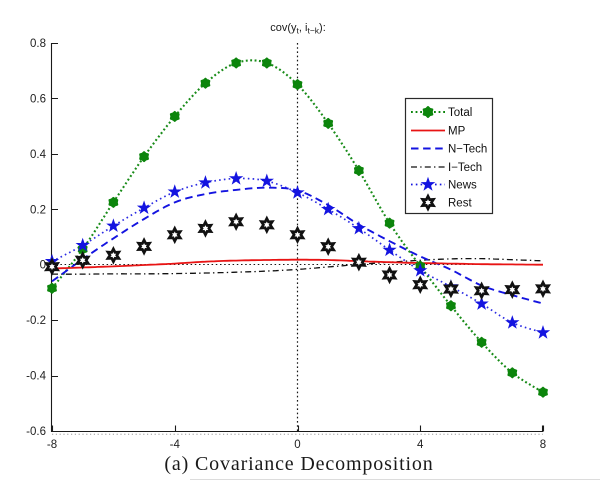 The height and width of the screenshot is (491, 600). Describe the element at coordinates (460, 204) in the screenshot. I see `svg-text: Rest` at that location.